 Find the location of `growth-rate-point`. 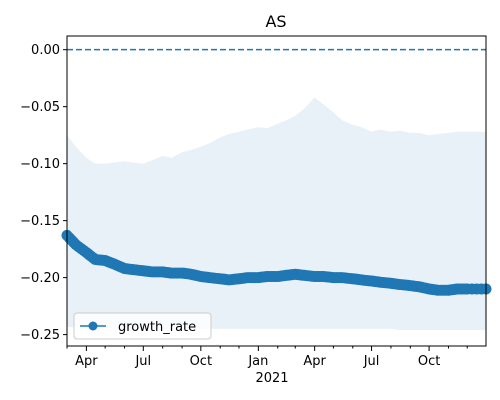

growth-rate-point is located at coordinates (481, 289).